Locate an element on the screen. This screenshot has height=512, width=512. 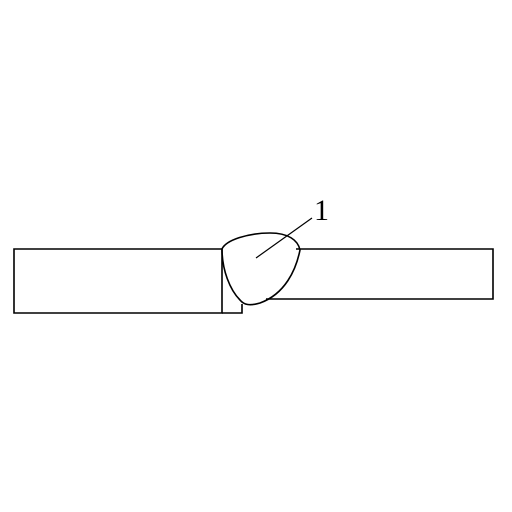
left-plate is located at coordinates (118, 281).